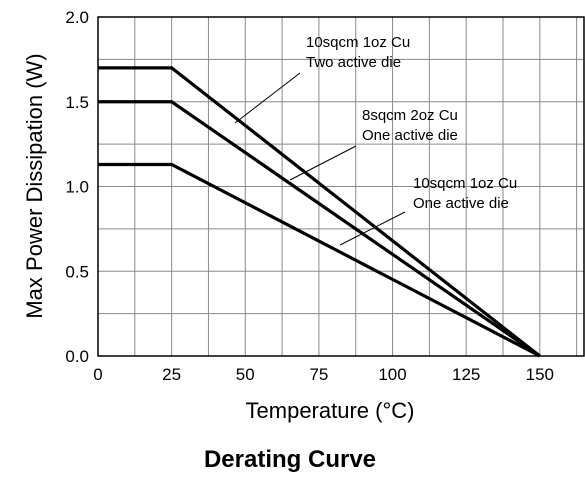 The width and height of the screenshot is (585, 480). I want to click on x-tick-label: 125, so click(466, 374).